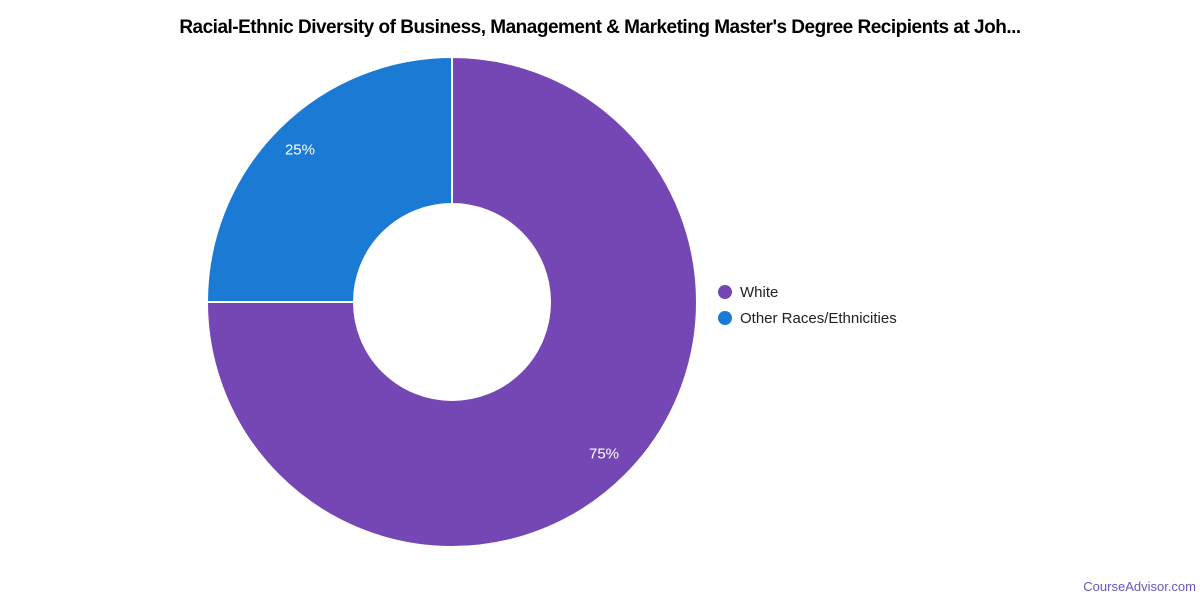 The width and height of the screenshot is (1200, 600). I want to click on legend-marker-white-icon, so click(725, 292).